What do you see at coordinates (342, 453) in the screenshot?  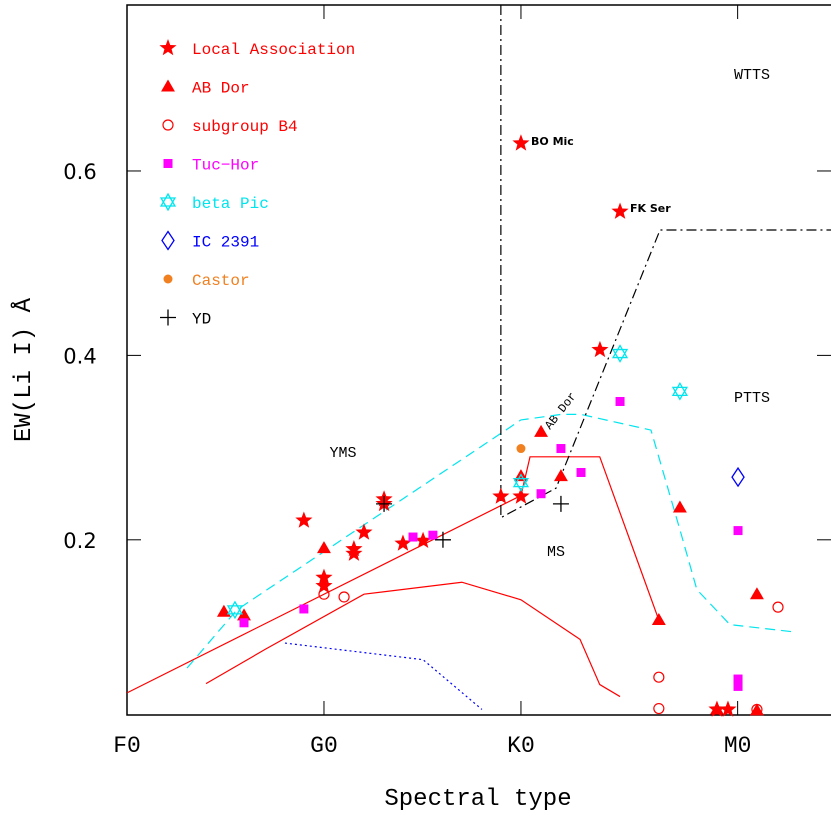 I see `annotation: YMS` at bounding box center [342, 453].